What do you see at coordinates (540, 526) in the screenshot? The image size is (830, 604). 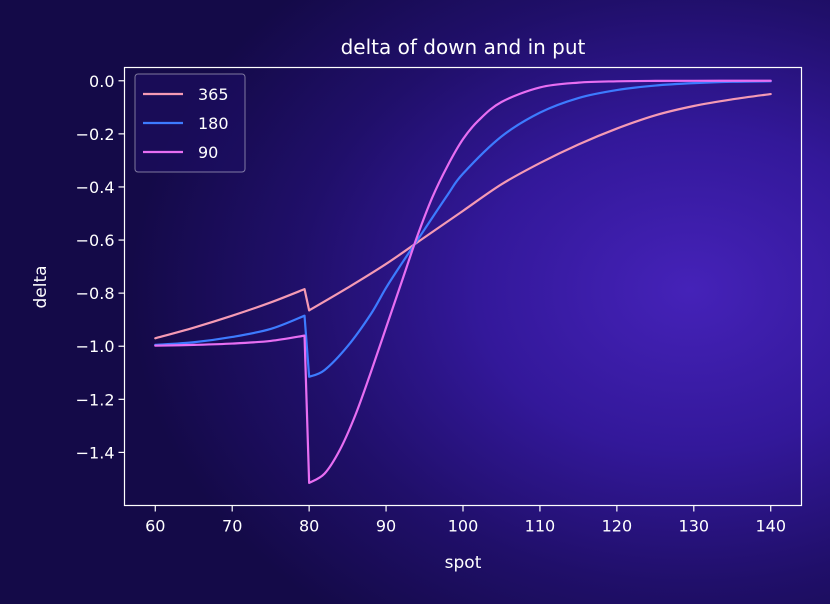 I see `x-tick-label: 110` at bounding box center [540, 526].